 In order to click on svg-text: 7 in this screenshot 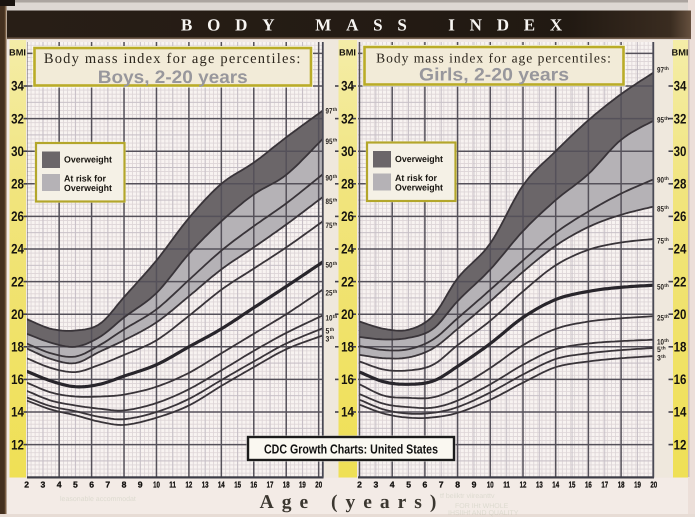, I will do `click(107, 485)`.